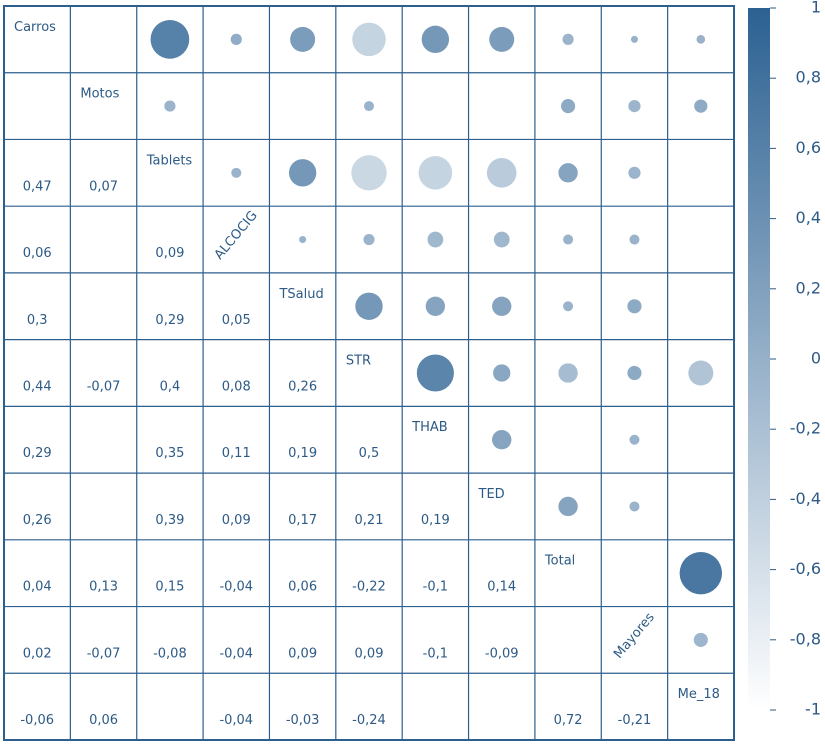 The image size is (825, 746). I want to click on correlation-label: 0,47, so click(37, 186).